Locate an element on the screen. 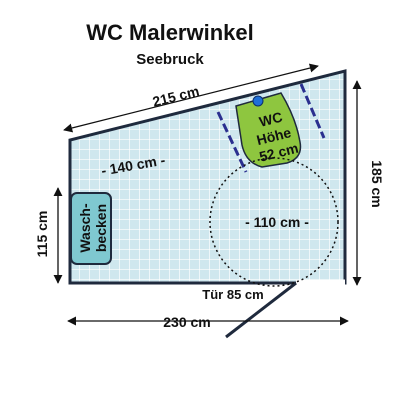  left-wall-dimension: 115 cm is located at coordinates (42, 234).